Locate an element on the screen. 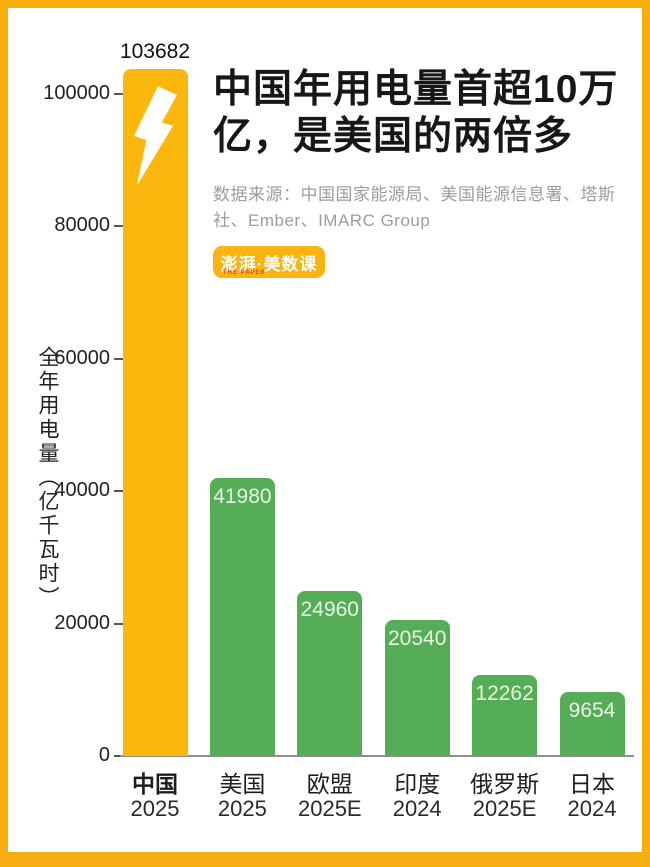 Image resolution: width=650 pixels, height=867 pixels. publisher-logo: 澎湃·美数课 THE PAPER is located at coordinates (269, 262).